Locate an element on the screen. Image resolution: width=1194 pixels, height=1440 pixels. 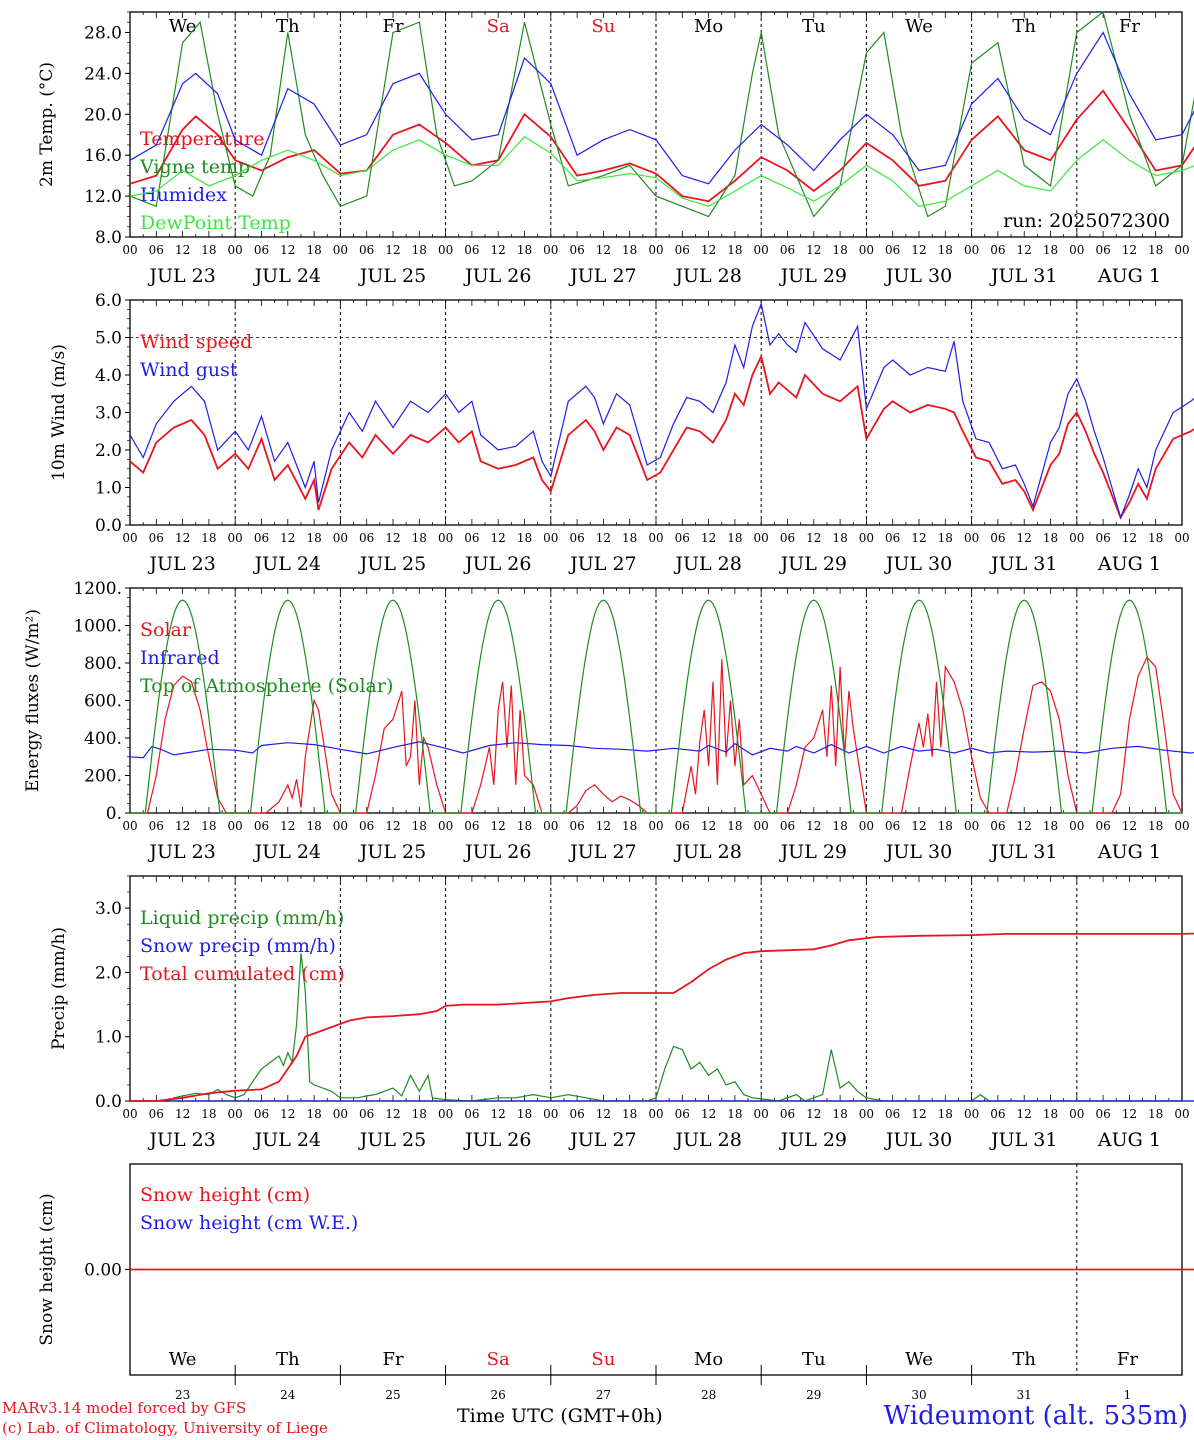
legend-entry: Total cumulated (cm) is located at coordinates (242, 974).